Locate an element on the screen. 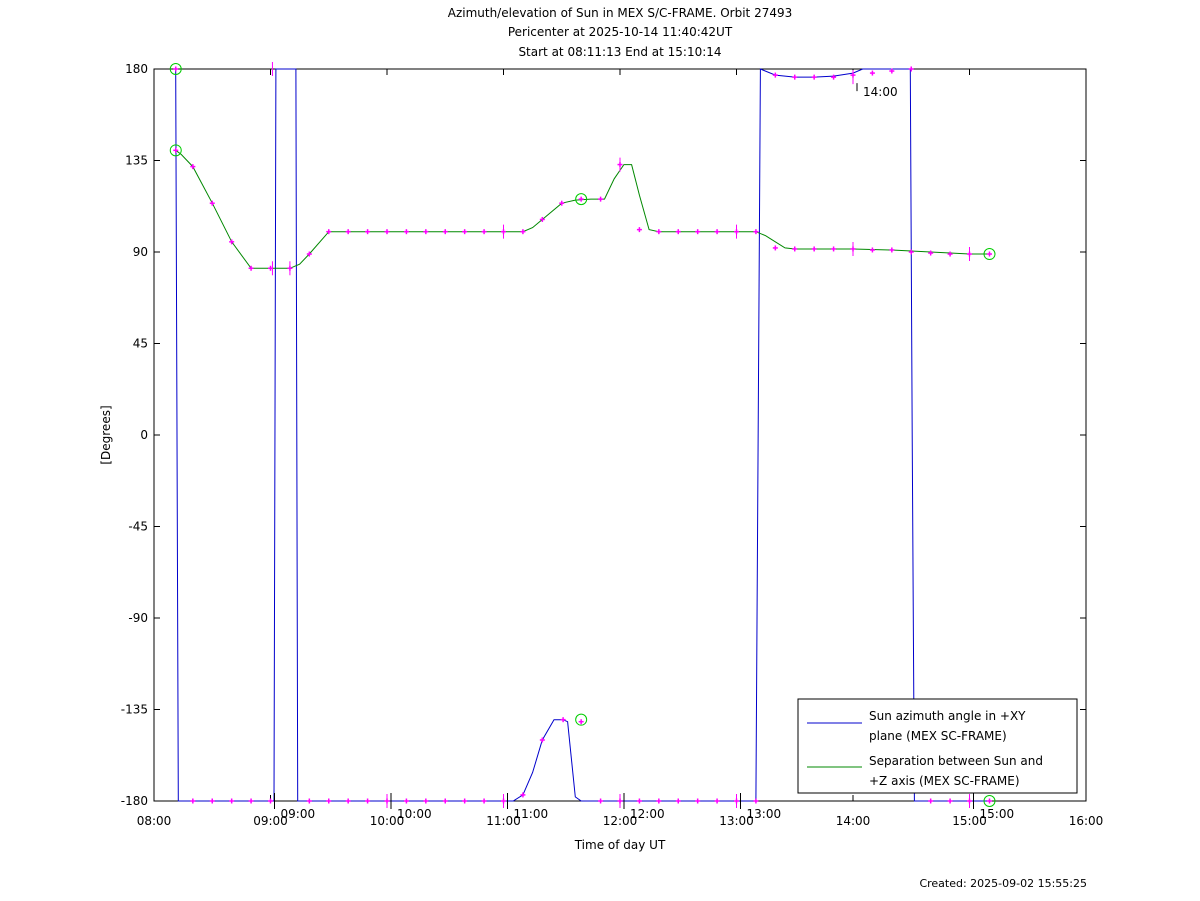 The image size is (1200, 901). x-tick-label: 11:00 is located at coordinates (503, 821).